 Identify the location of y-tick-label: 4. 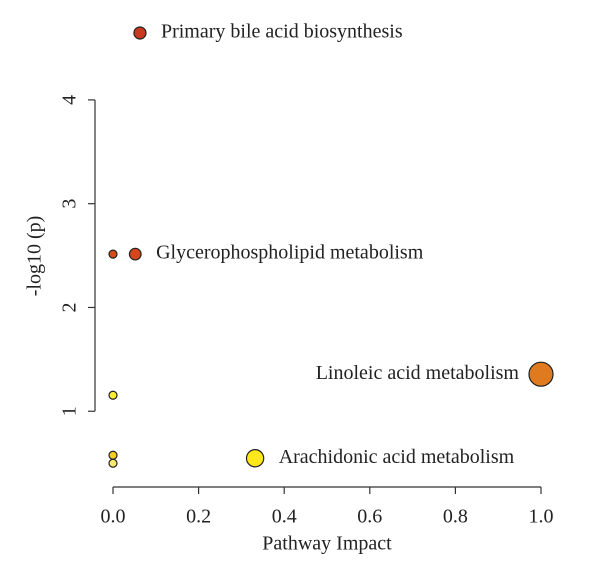
(70, 100).